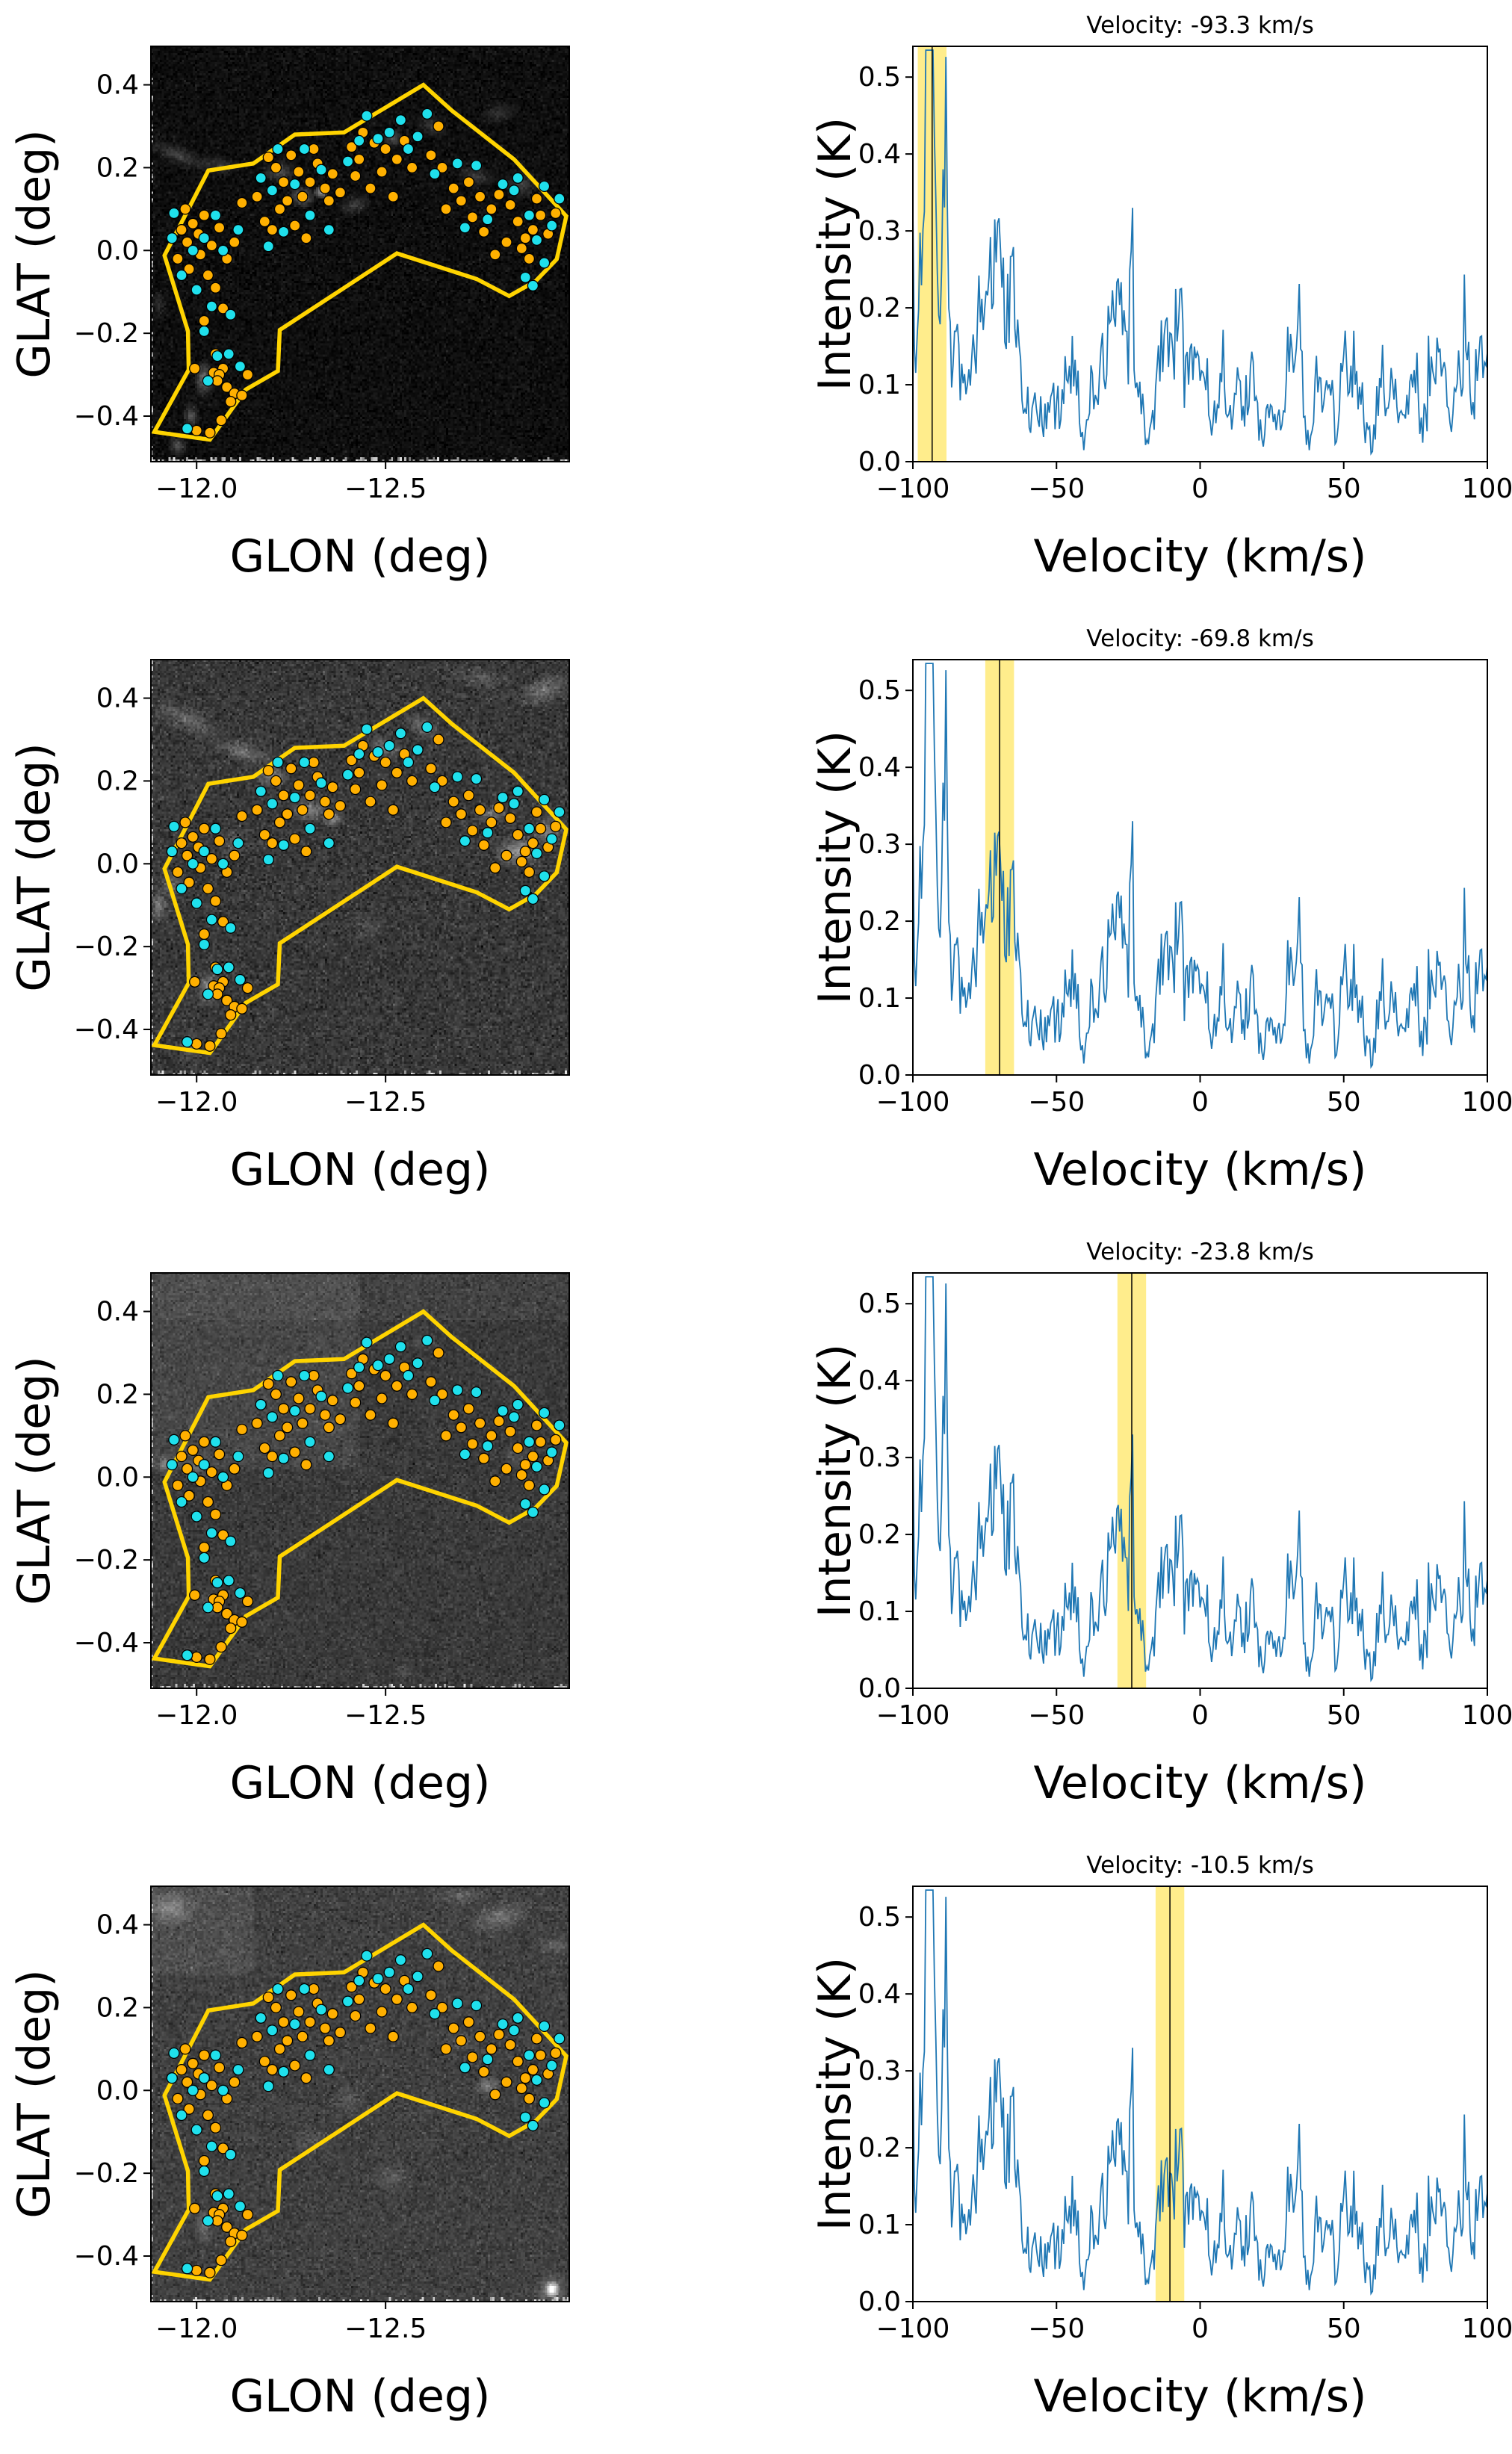 Image resolution: width=1512 pixels, height=2454 pixels. I want to click on map-plot-area: −12.0 −12.5 0.4 0.2 0.0 −0.2 −0.4, so click(322, 1501).